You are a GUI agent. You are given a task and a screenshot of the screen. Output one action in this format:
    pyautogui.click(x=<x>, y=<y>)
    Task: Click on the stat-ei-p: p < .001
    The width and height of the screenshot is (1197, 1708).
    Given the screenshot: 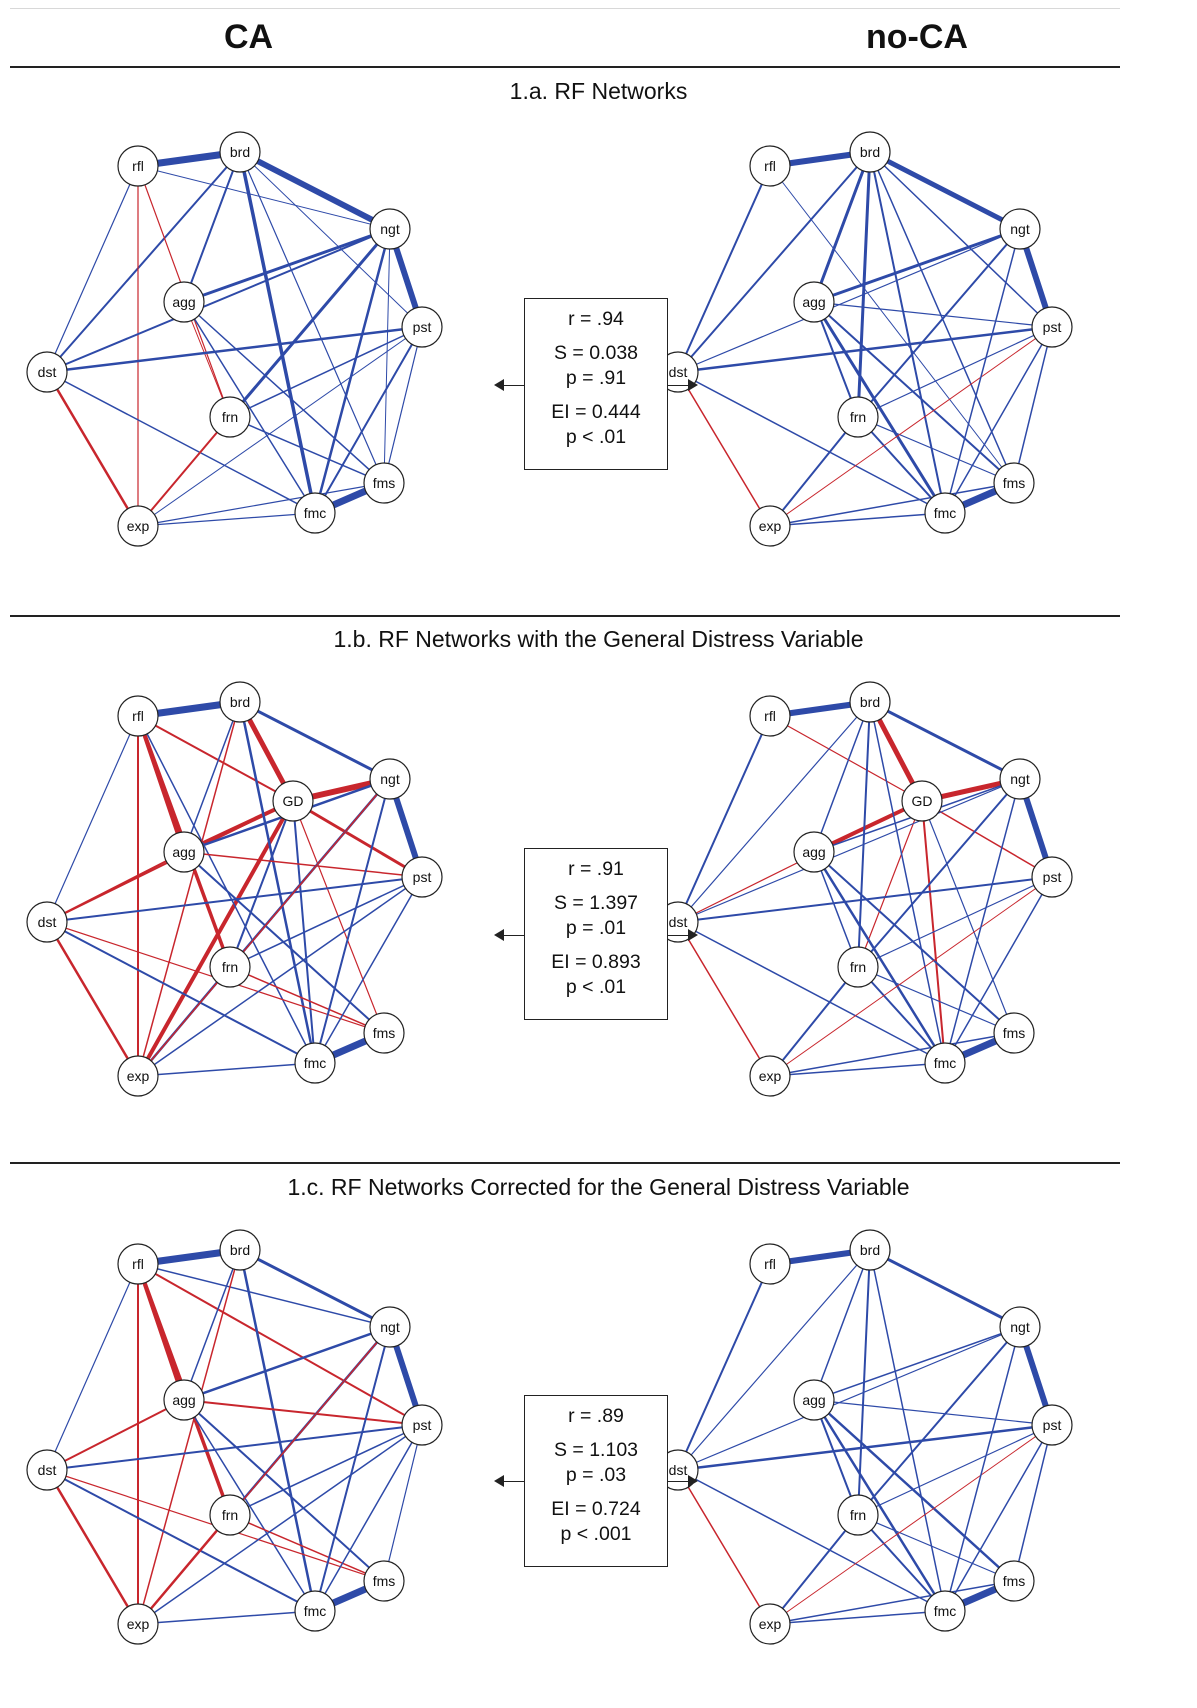 What is the action you would take?
    pyautogui.click(x=596, y=1534)
    